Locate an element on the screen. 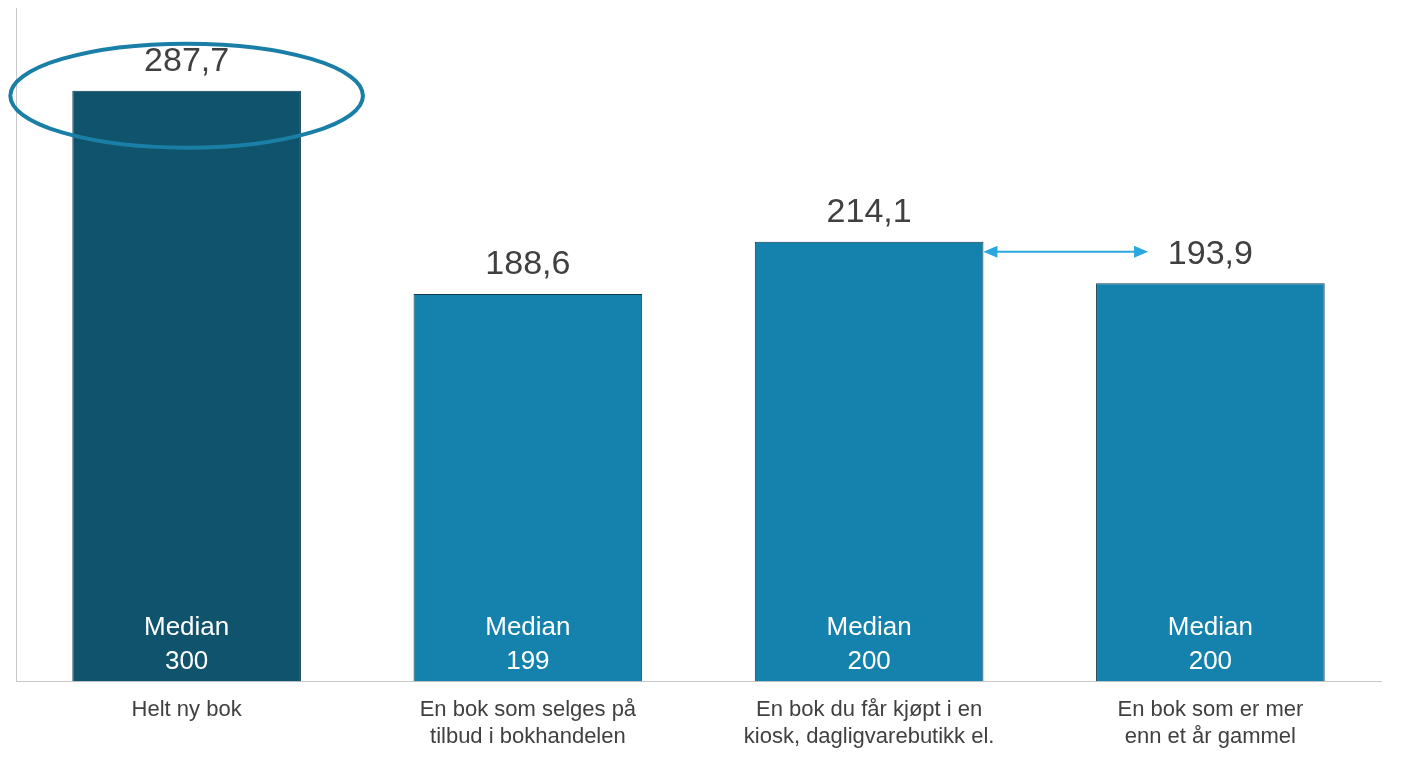 The height and width of the screenshot is (774, 1409). data-label: 287,7 is located at coordinates (187, 59).